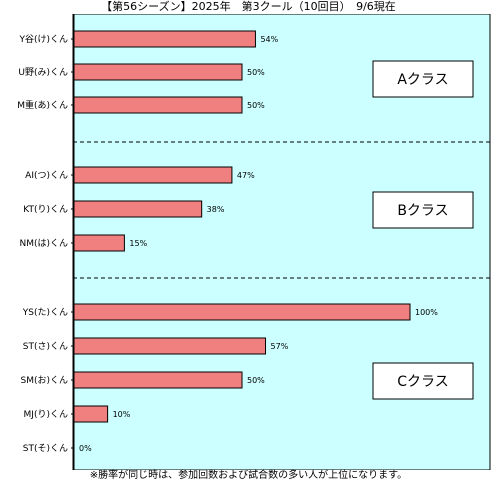 This screenshot has width=497, height=484. I want to click on data-label: 38%, so click(216, 209).